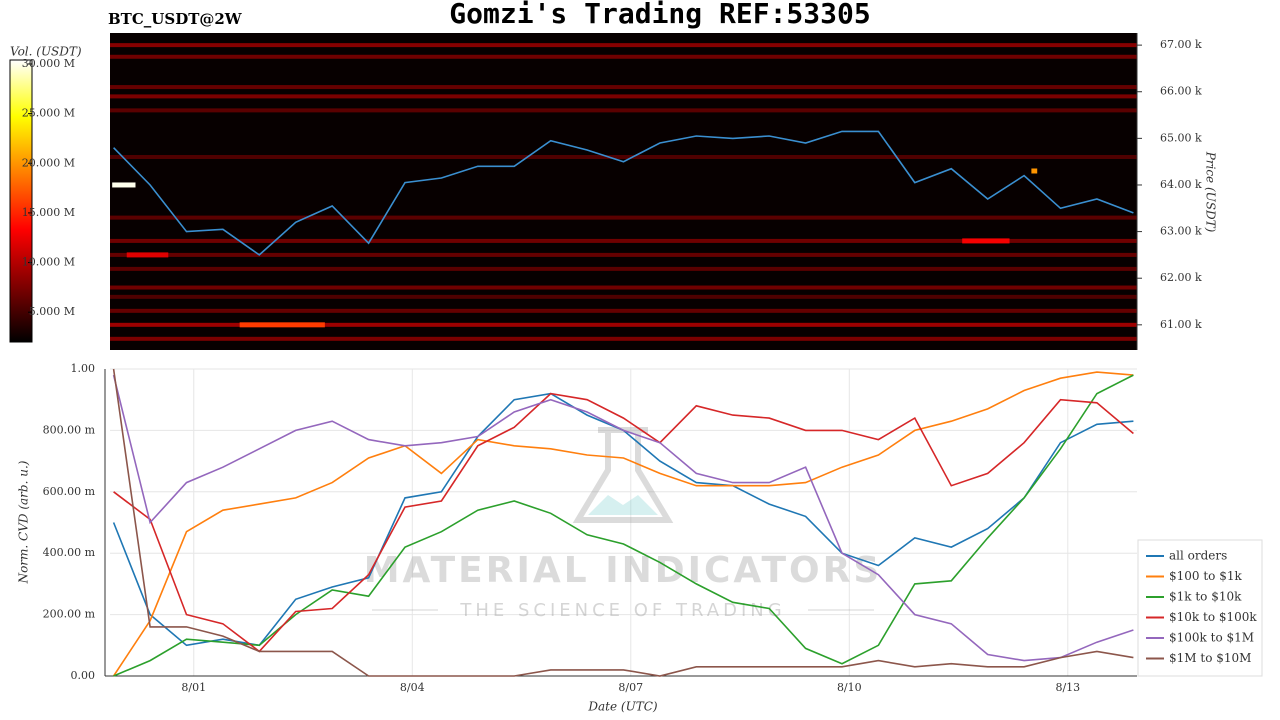 Image resolution: width=1280 pixels, height=720 pixels. I want to click on y-tick-label: 600.00 m, so click(69, 491).